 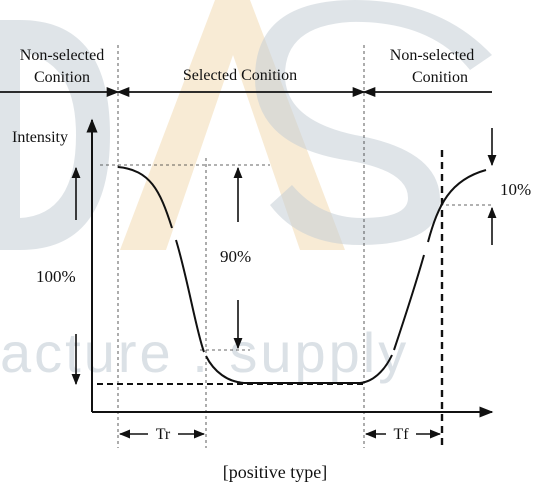 What do you see at coordinates (409, 302) in the screenshot?
I see `curve-rise` at bounding box center [409, 302].